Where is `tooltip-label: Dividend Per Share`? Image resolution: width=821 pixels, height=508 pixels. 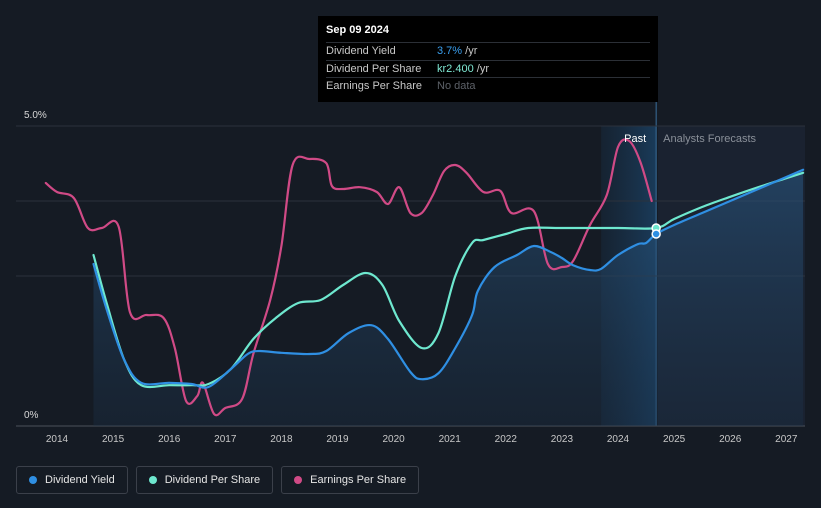
tooltip-label: Dividend Per Share is located at coordinates (374, 68).